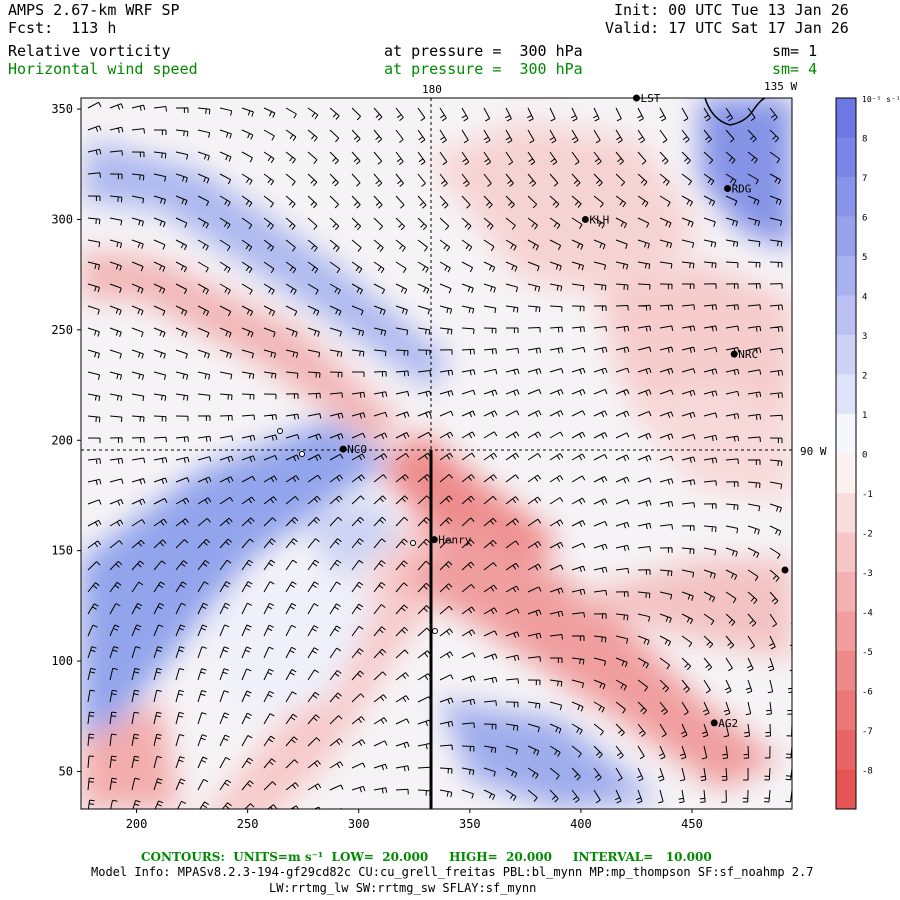 Image resolution: width=900 pixels, height=900 pixels. I want to click on y-tick-label: 350, so click(62, 109).